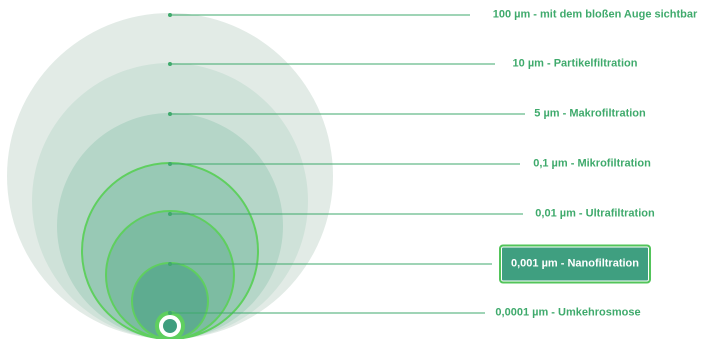 Image resolution: width=715 pixels, height=339 pixels. What do you see at coordinates (595, 14) in the screenshot?
I see `size-label: 100 µm - mit dem bloßen Auge sichtbar` at bounding box center [595, 14].